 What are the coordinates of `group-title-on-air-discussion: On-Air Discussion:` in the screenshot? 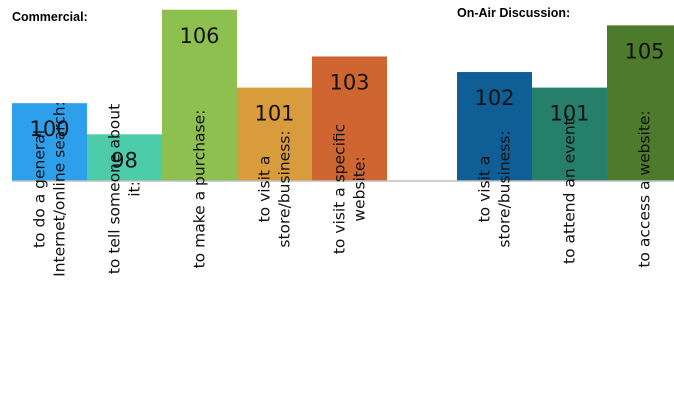 It's located at (513, 13).